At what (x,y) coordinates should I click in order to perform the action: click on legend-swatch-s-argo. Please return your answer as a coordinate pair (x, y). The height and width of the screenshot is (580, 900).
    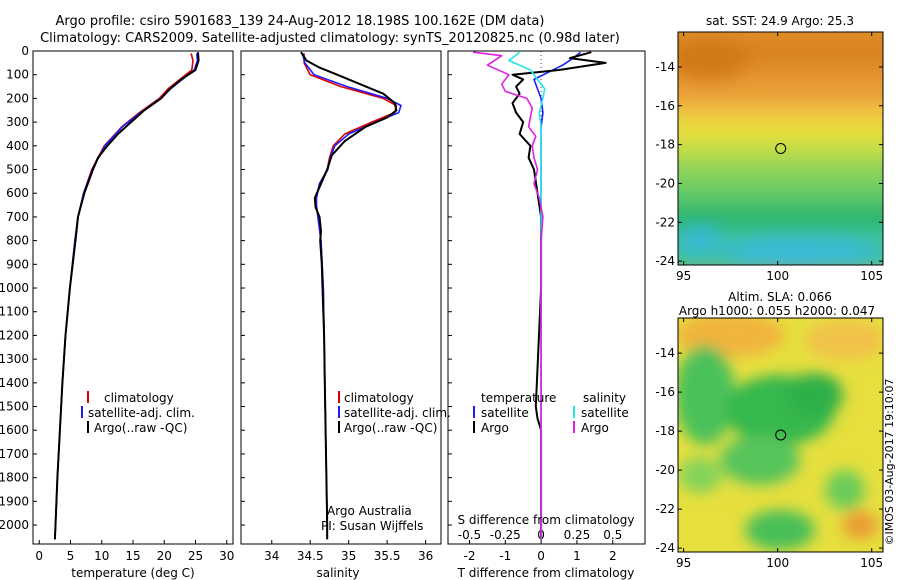
    Looking at the image, I should click on (574, 427).